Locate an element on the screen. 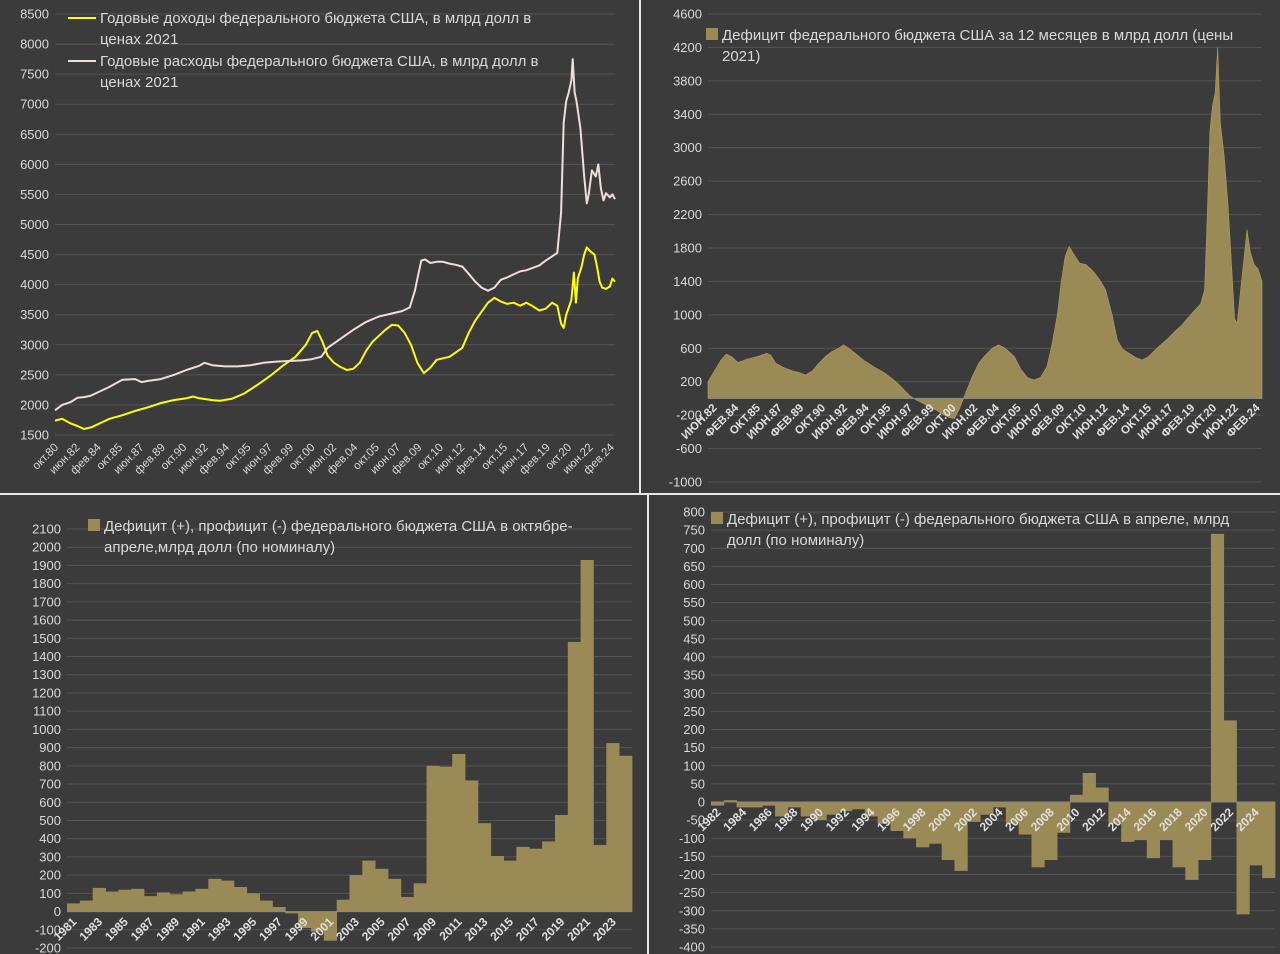 This screenshot has height=954, width=1280. p4-bar-2022 is located at coordinates (1230, 761).